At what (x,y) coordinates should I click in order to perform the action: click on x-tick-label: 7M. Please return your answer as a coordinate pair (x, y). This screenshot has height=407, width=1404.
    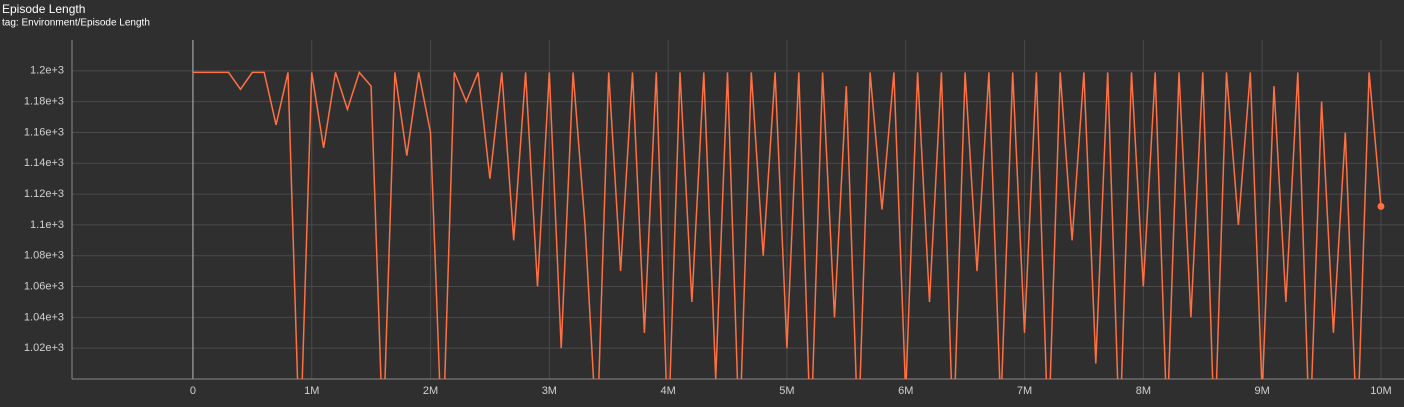
    Looking at the image, I should click on (1024, 391).